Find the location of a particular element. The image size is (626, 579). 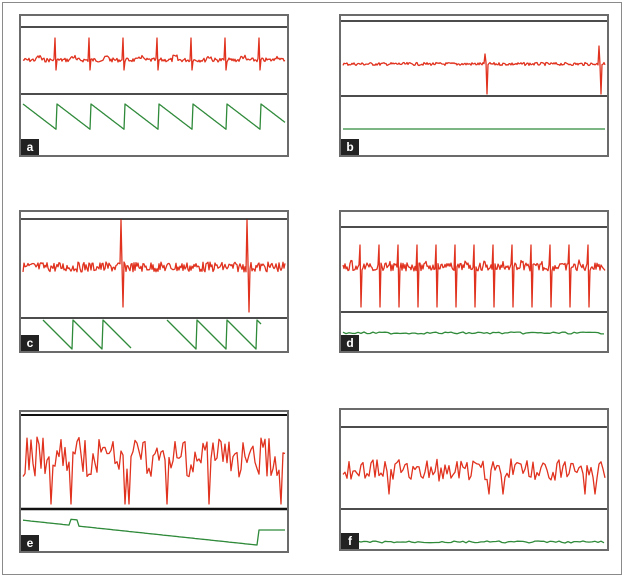

panel-b-label: b is located at coordinates (350, 147).